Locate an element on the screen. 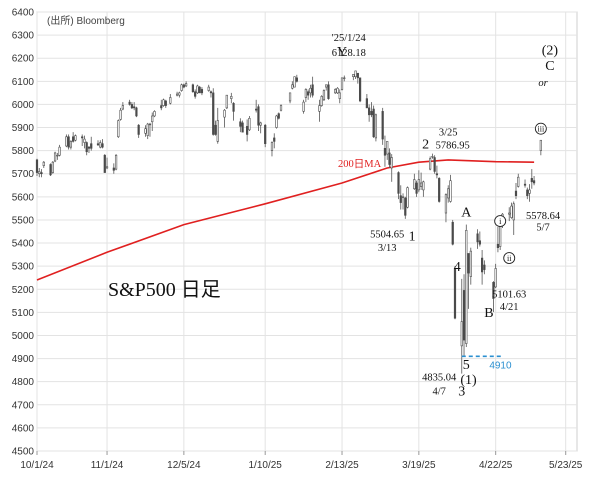  wave-circle is located at coordinates (540, 128).